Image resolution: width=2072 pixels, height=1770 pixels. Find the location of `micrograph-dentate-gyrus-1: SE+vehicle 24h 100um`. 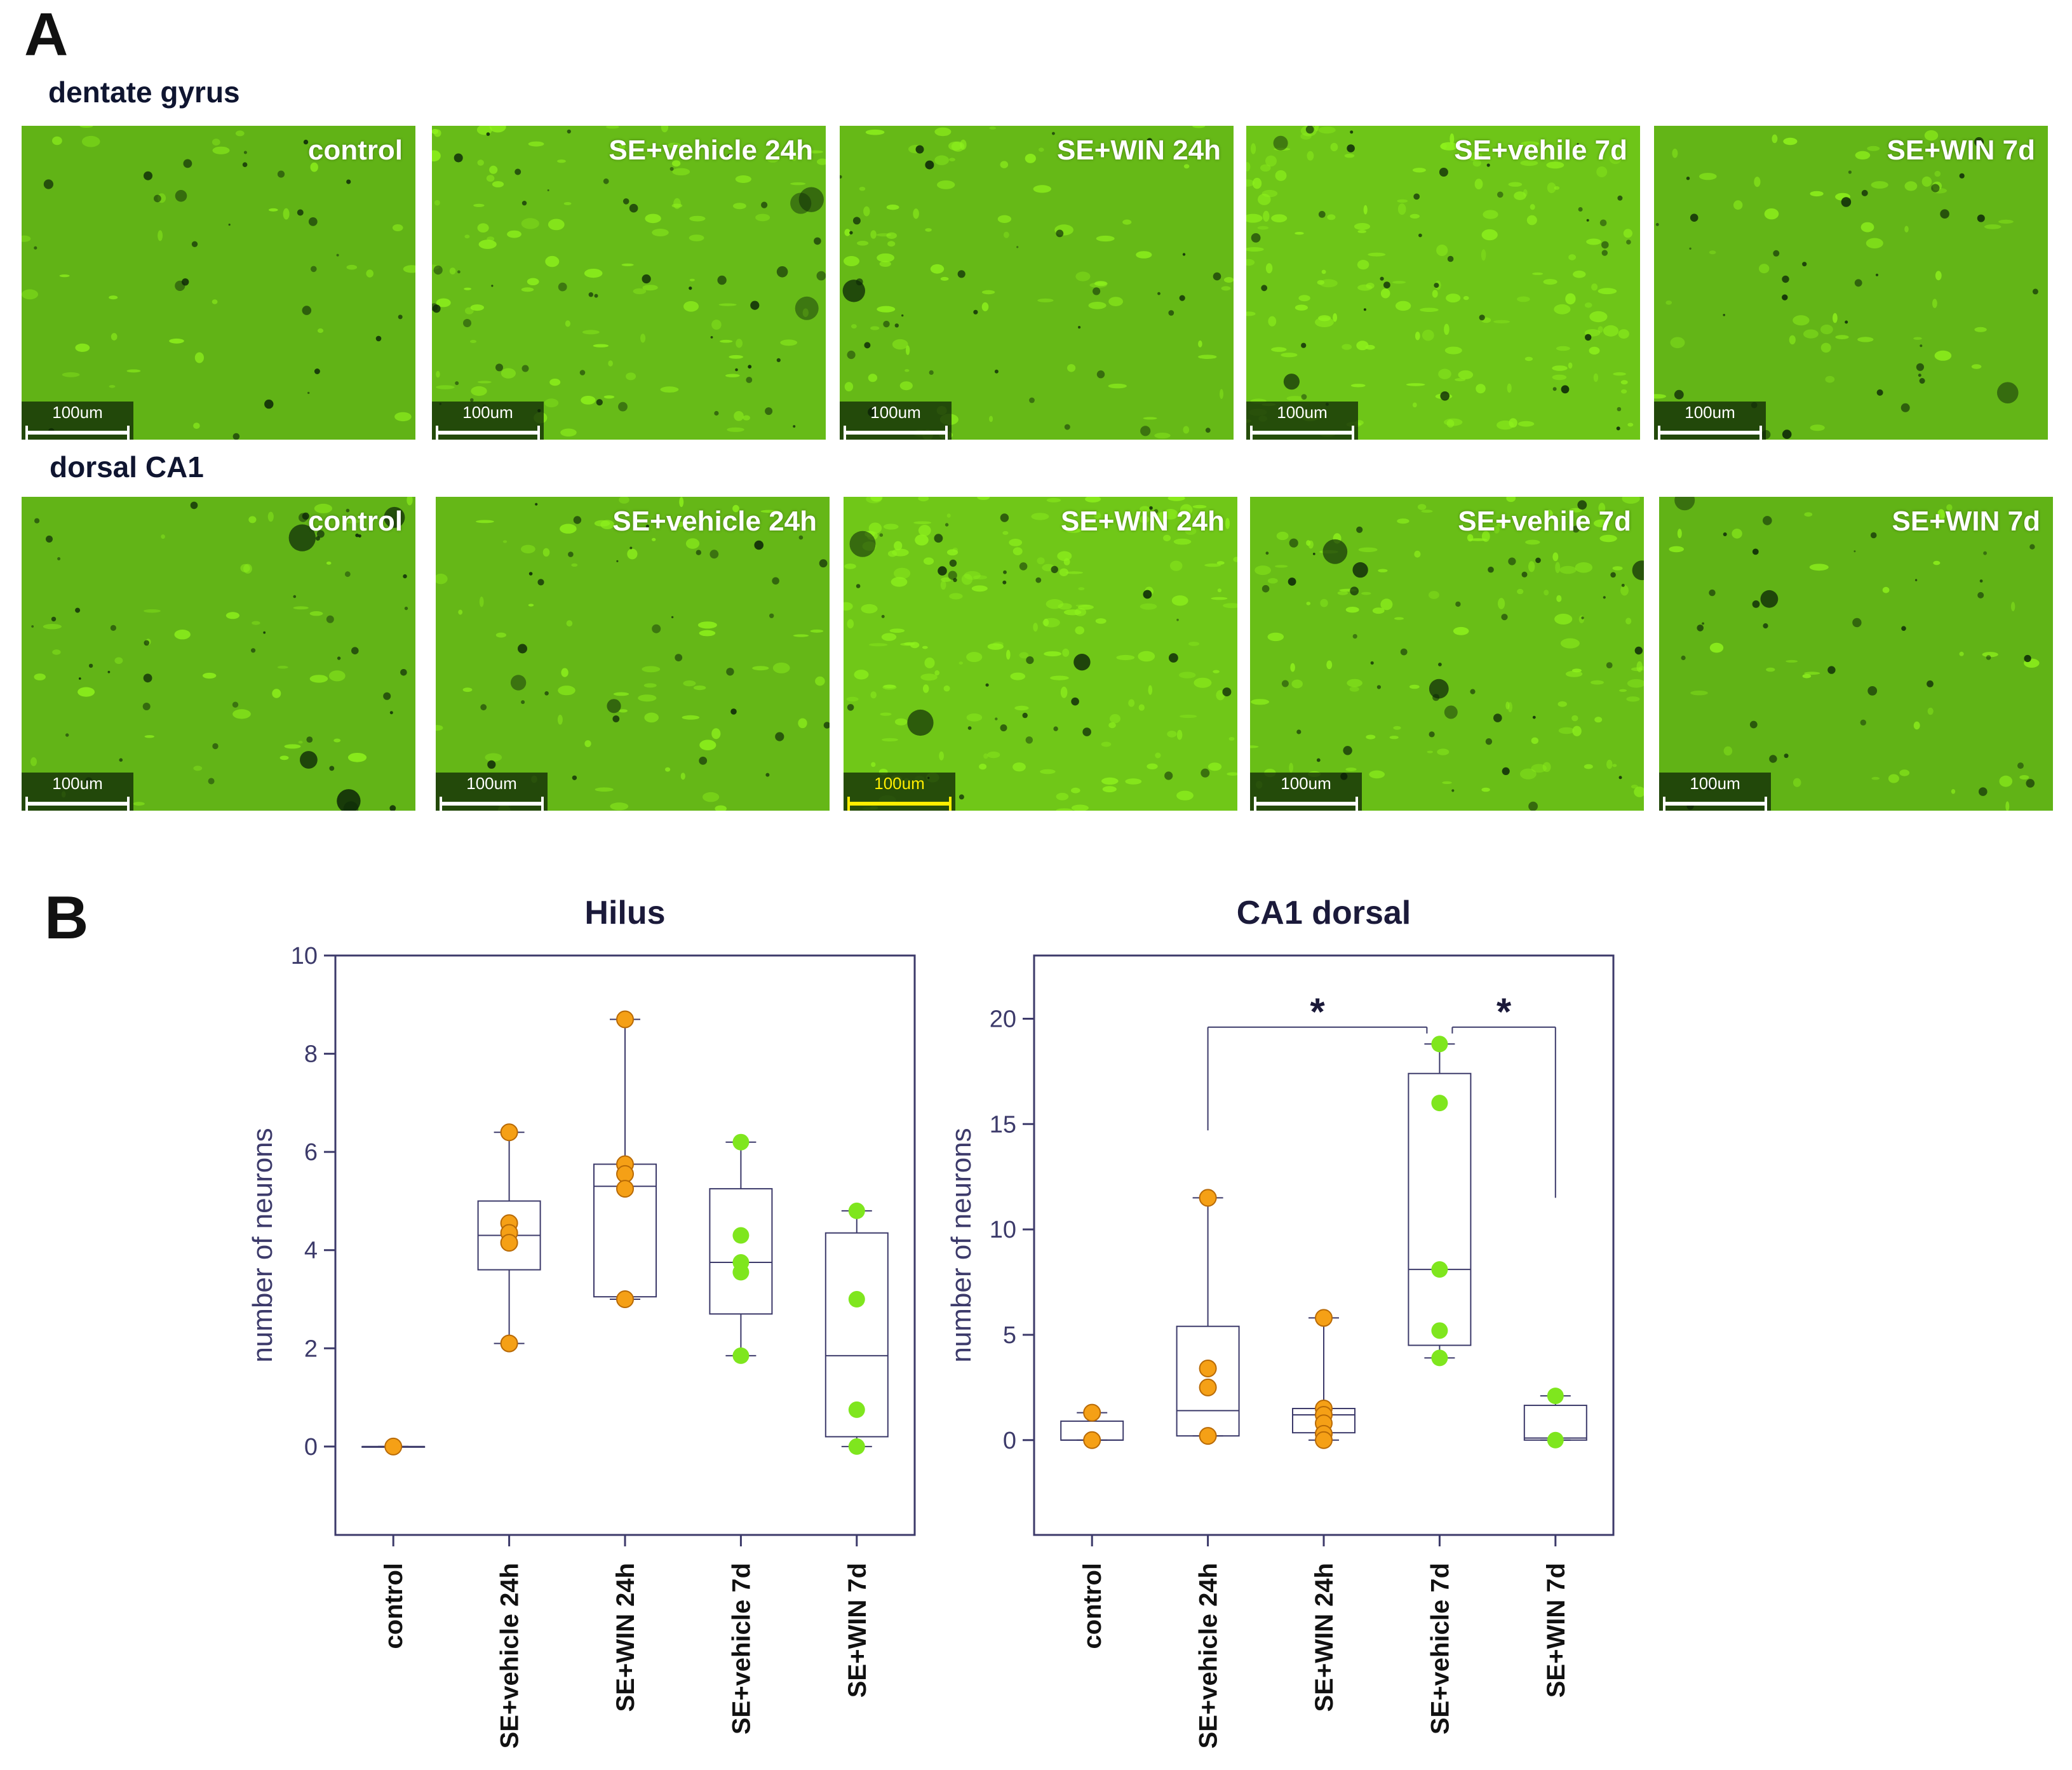

micrograph-dentate-gyrus-1: SE+vehicle 24h 100um is located at coordinates (629, 283).